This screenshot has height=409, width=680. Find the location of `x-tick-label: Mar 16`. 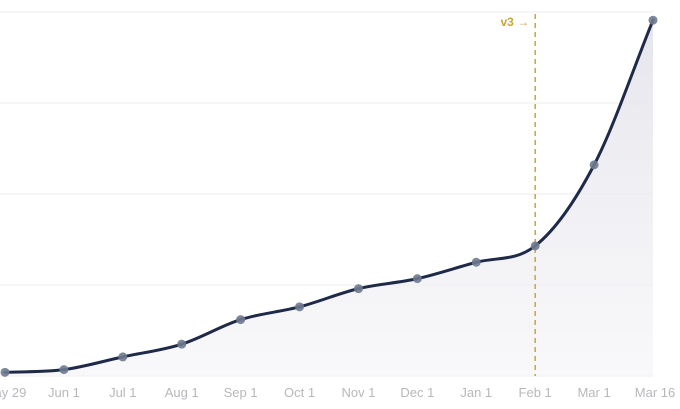

x-tick-label: Mar 16 is located at coordinates (655, 392).